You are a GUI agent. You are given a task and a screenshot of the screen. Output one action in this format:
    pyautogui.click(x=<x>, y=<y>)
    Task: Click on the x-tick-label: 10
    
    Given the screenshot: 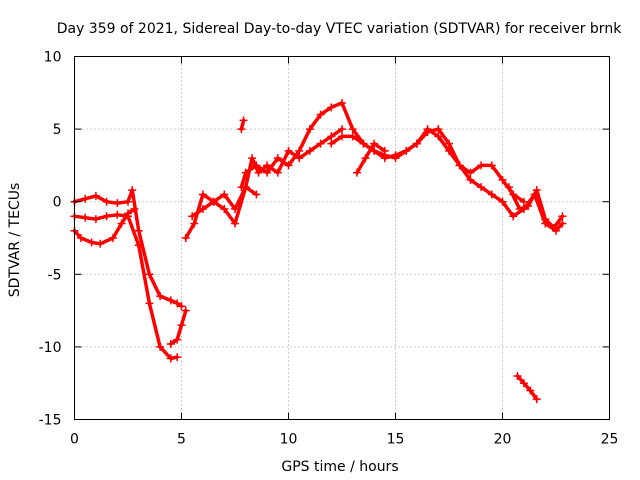 What is the action you would take?
    pyautogui.click(x=289, y=440)
    